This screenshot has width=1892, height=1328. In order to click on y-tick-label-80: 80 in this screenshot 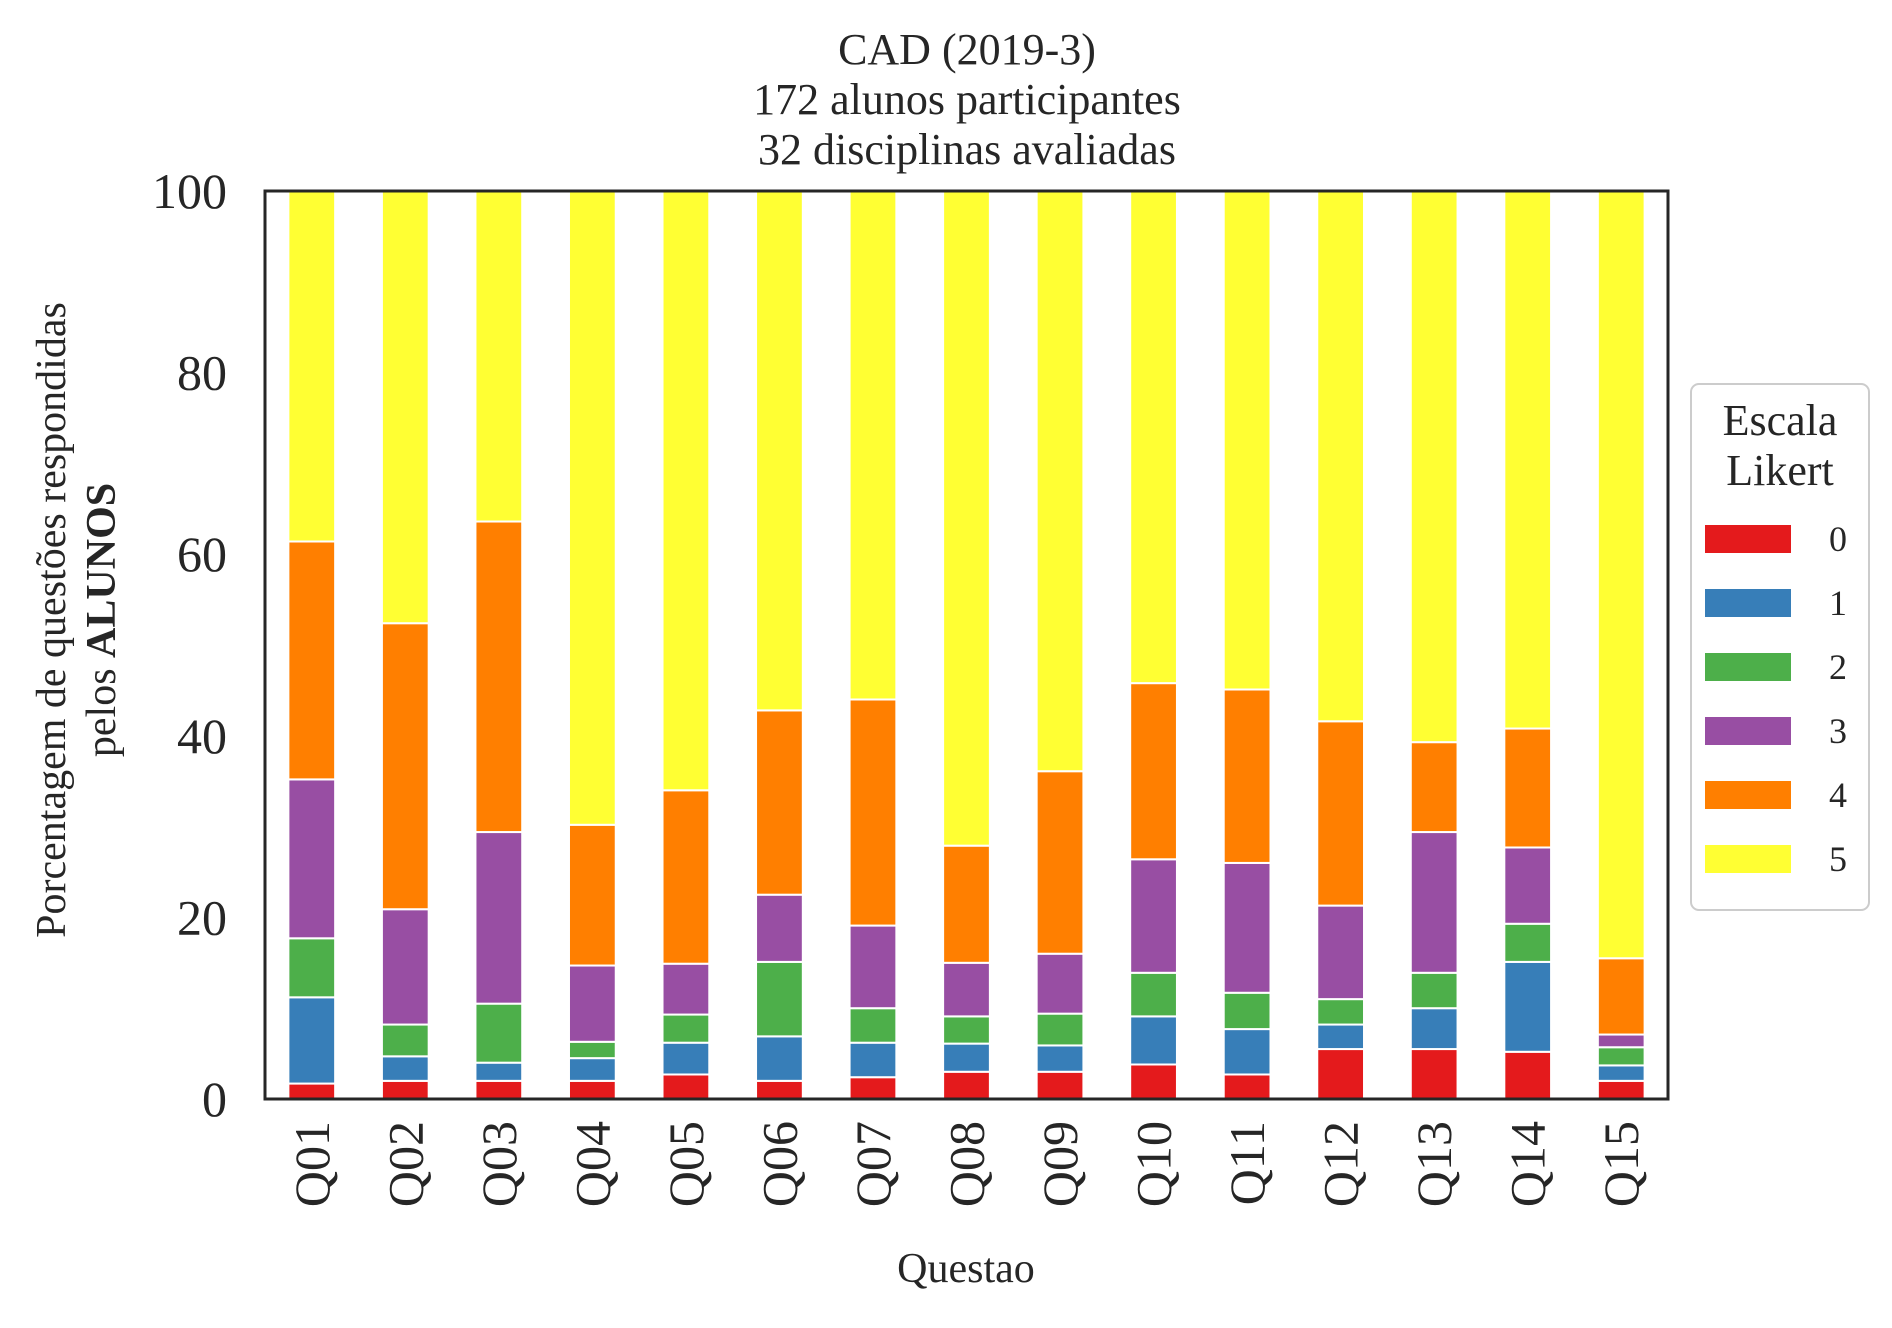, I will do `click(202, 373)`.